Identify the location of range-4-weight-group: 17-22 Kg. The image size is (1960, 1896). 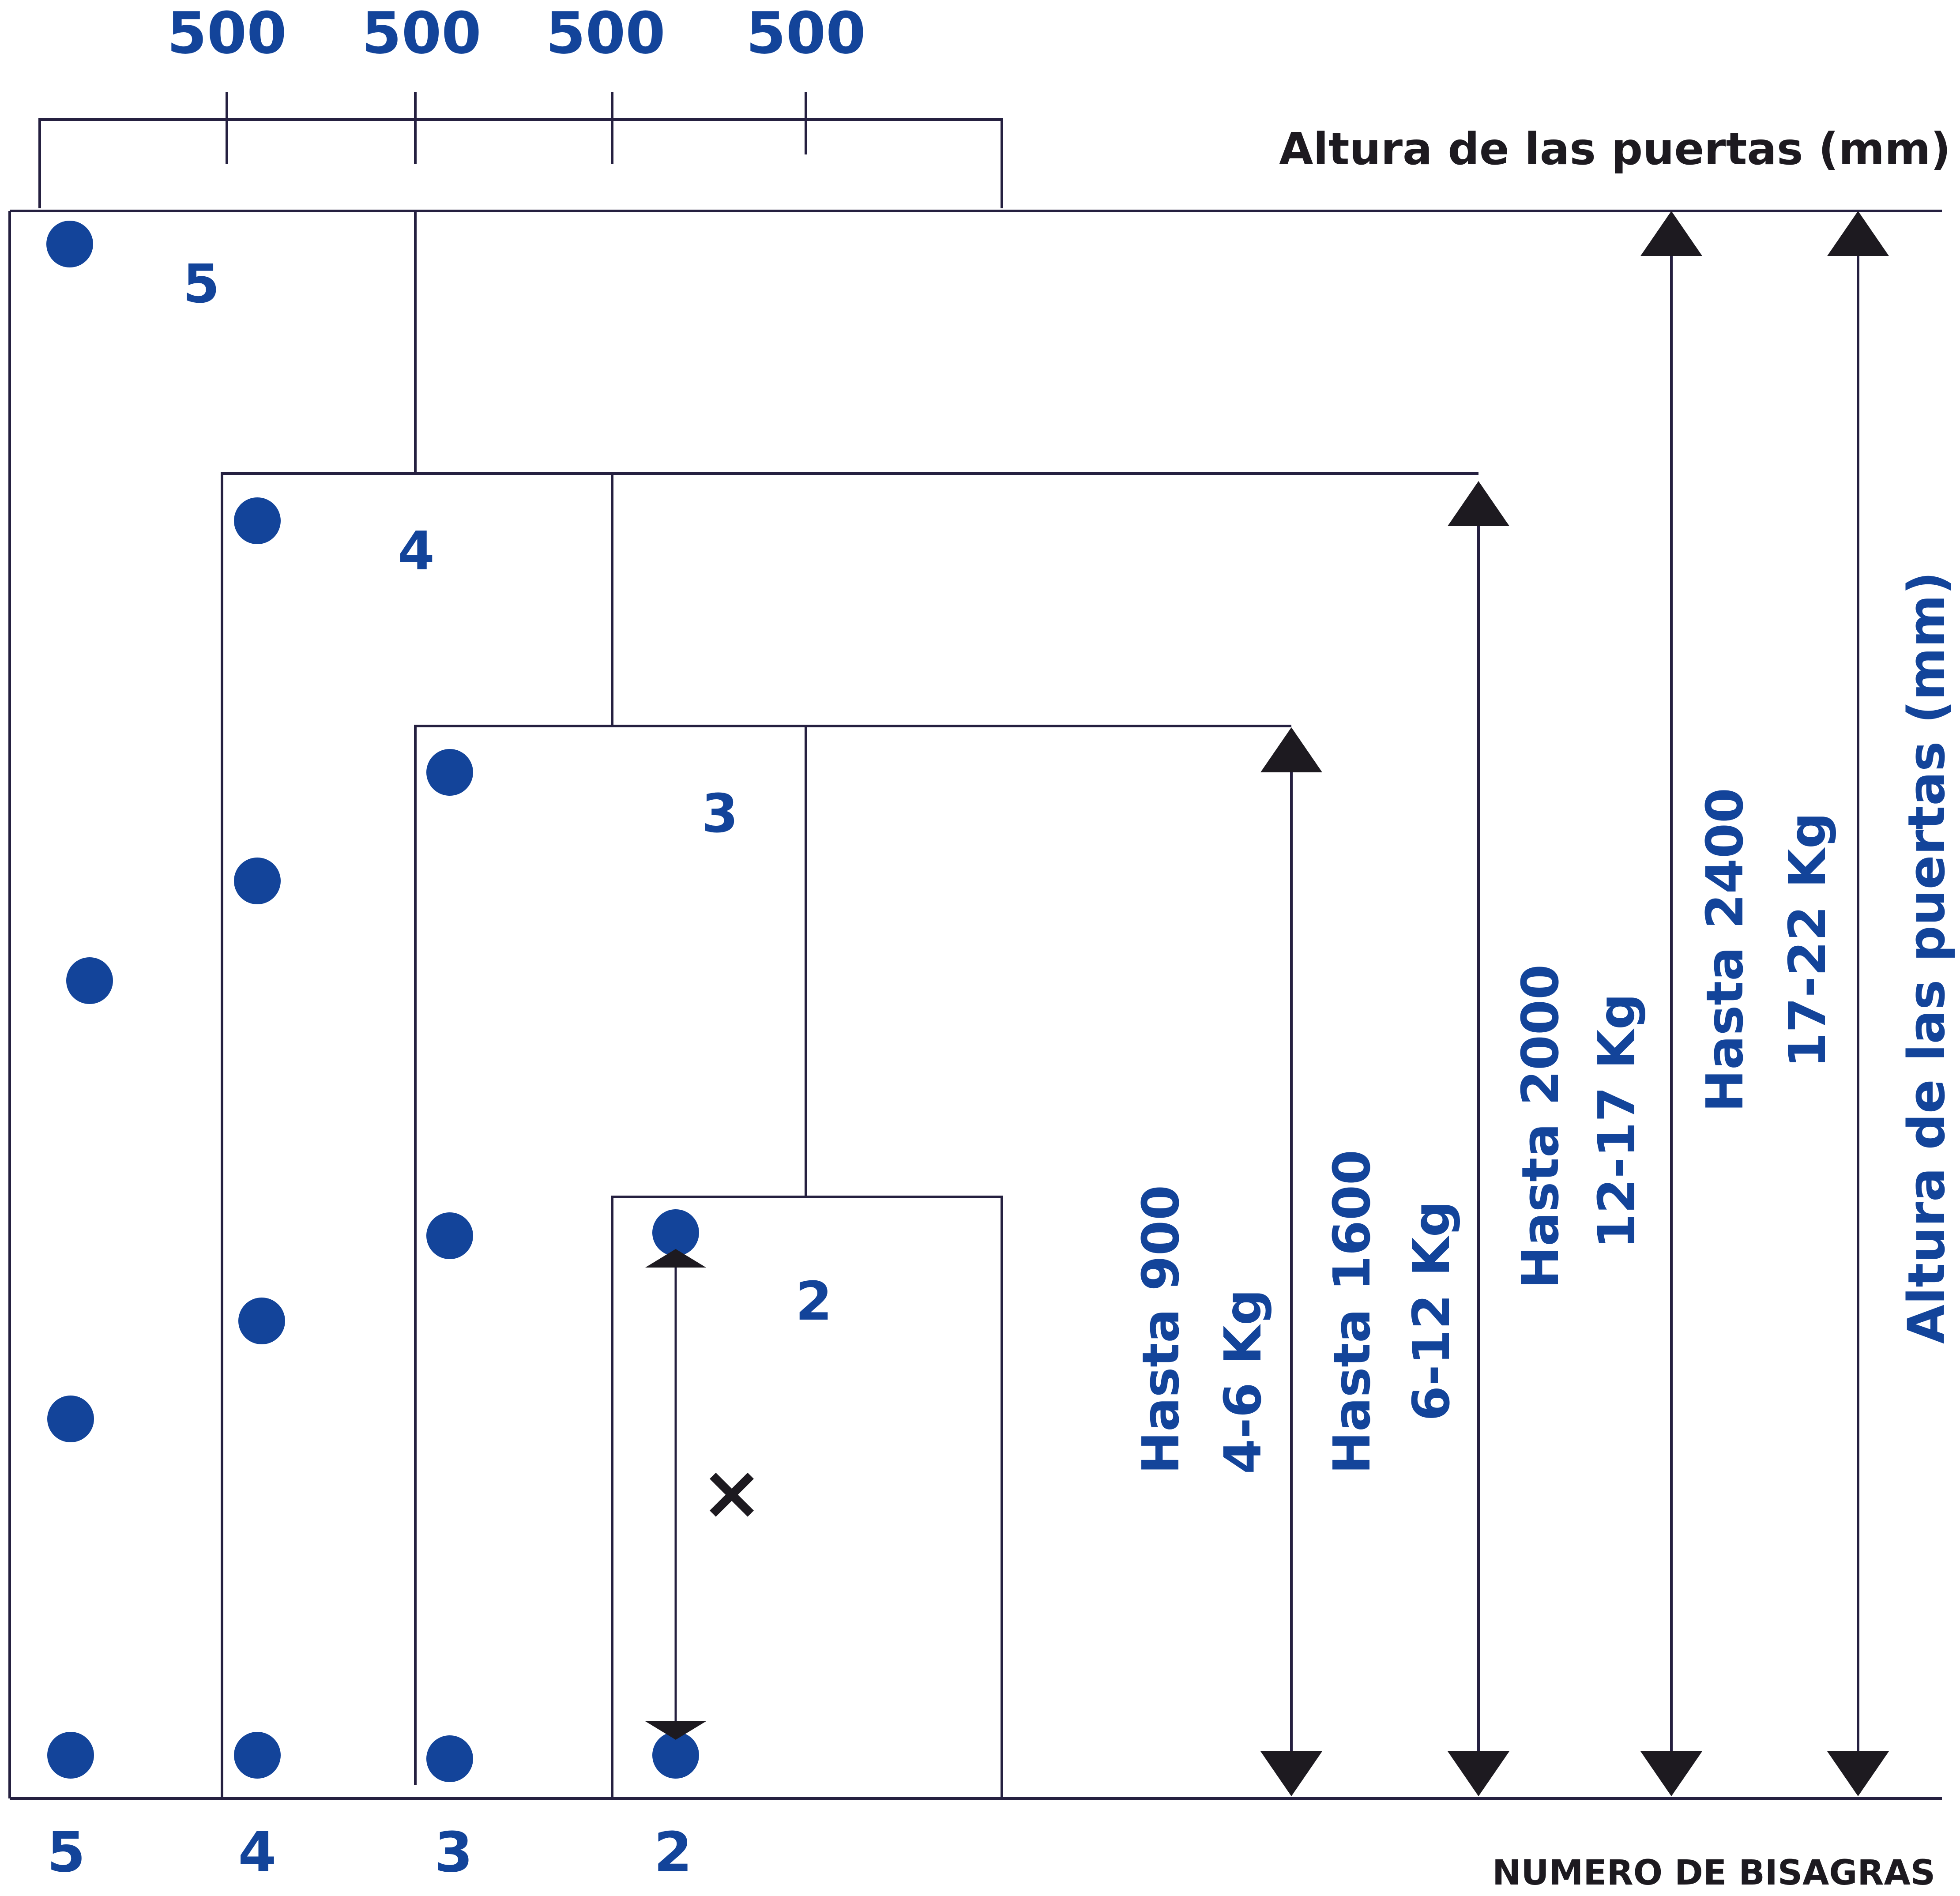
(1807, 940).